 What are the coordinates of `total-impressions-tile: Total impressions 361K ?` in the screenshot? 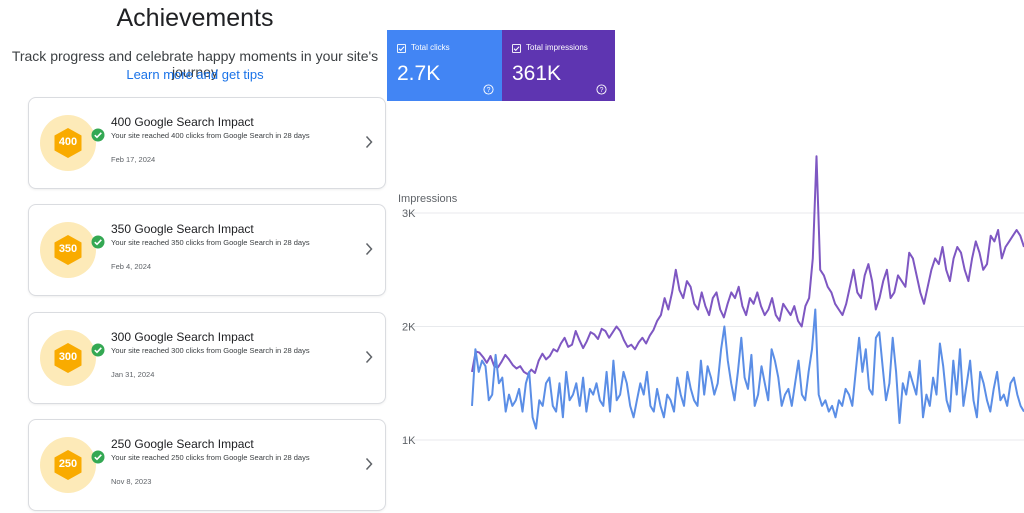 It's located at (558, 65).